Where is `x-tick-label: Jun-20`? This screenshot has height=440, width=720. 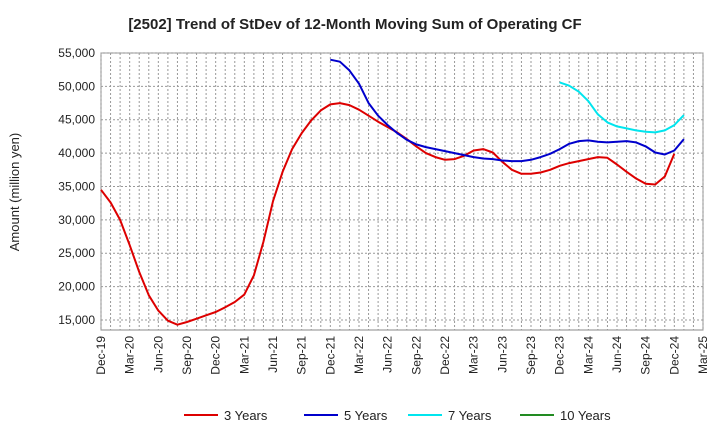 x-tick-label: Jun-20 is located at coordinates (158, 354).